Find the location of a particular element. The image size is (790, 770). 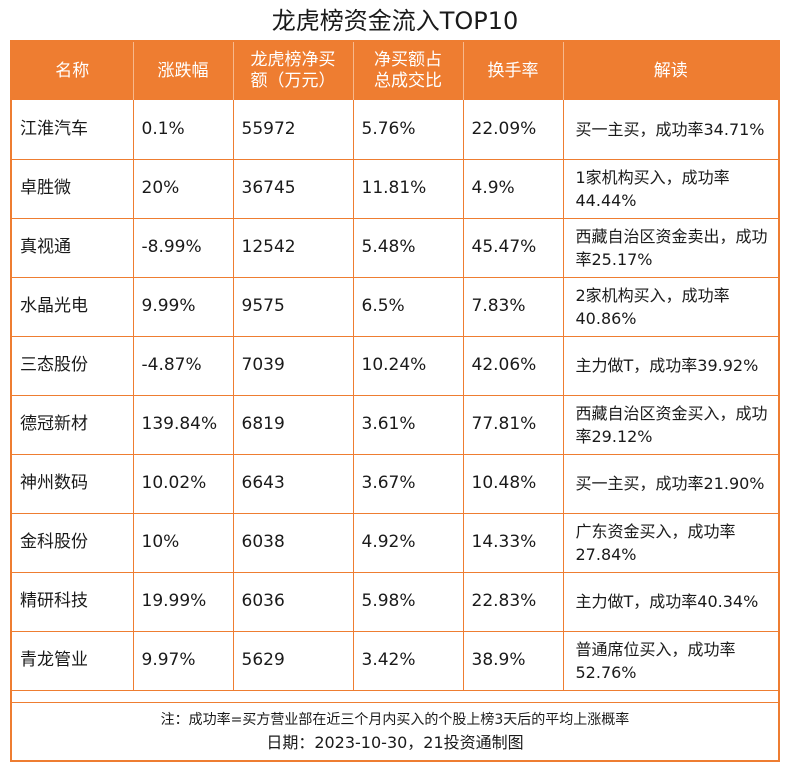

header-name: 名称 is located at coordinates (72, 71).